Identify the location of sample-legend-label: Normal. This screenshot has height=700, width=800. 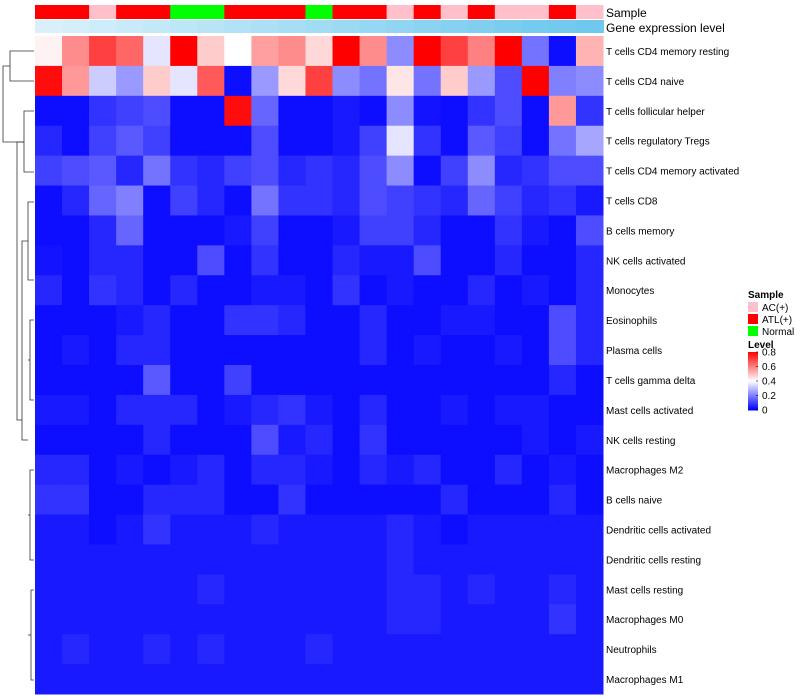
(778, 332).